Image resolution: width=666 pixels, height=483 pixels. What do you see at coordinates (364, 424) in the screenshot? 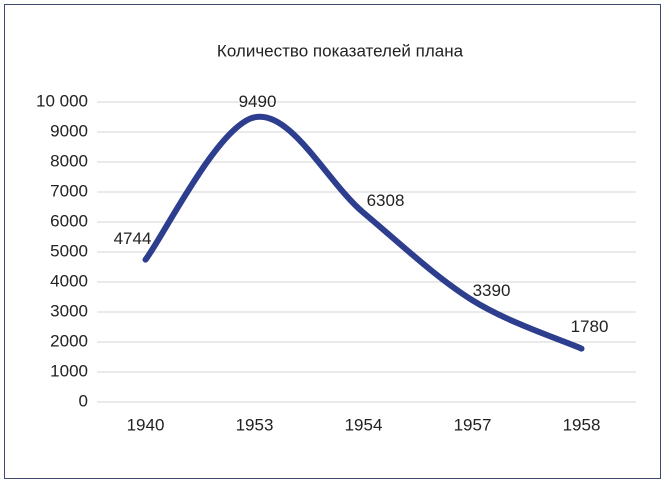
I see `x-tick-label: 1954` at bounding box center [364, 424].